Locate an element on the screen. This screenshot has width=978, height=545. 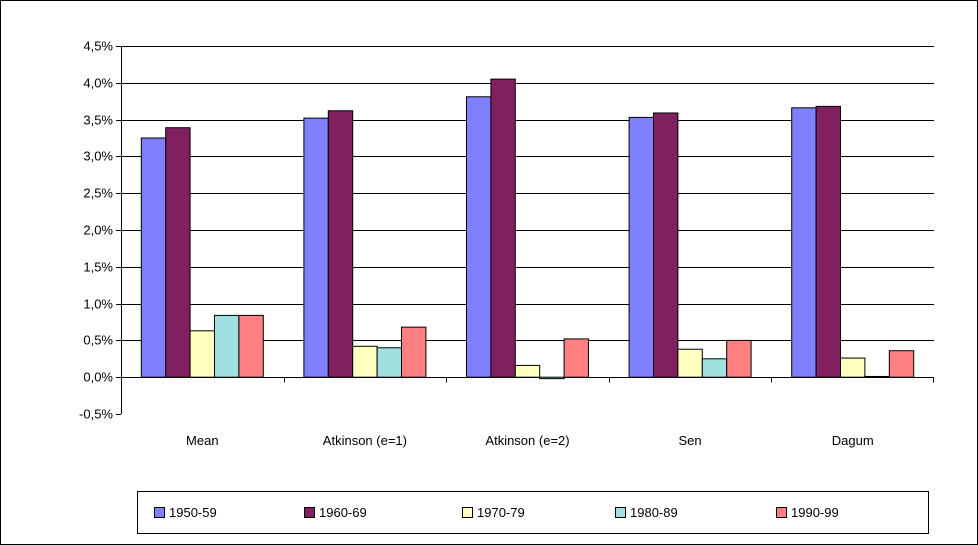
y-tick-label: 3,5% is located at coordinates (98, 120).